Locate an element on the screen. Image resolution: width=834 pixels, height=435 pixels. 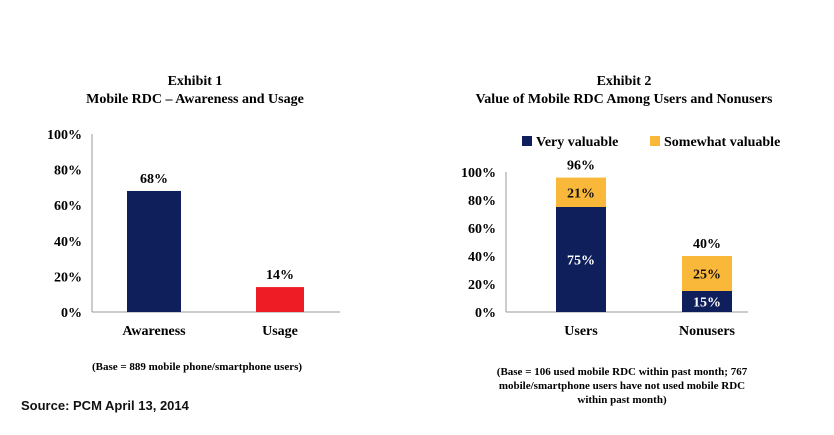
chart1-y-ticks: 0% 20% 40% 60% 80% 100% is located at coordinates (64, 224).